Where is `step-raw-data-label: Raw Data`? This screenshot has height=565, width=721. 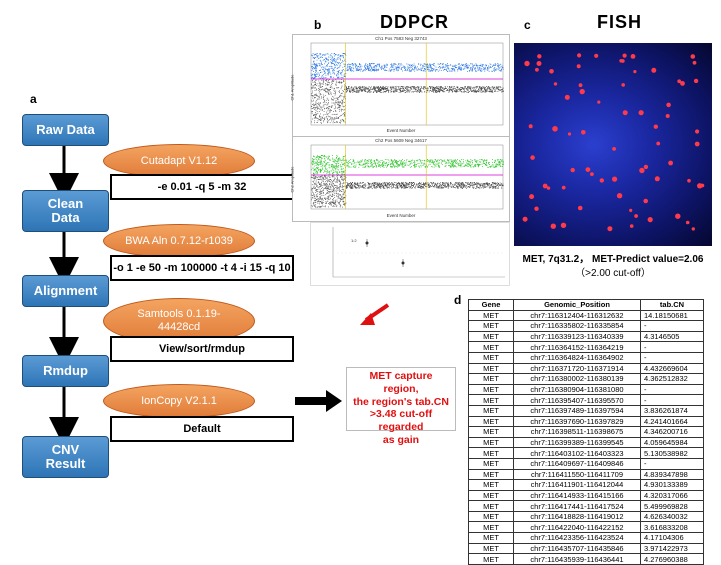
step-raw-data-label: Raw Data is located at coordinates (65, 130).